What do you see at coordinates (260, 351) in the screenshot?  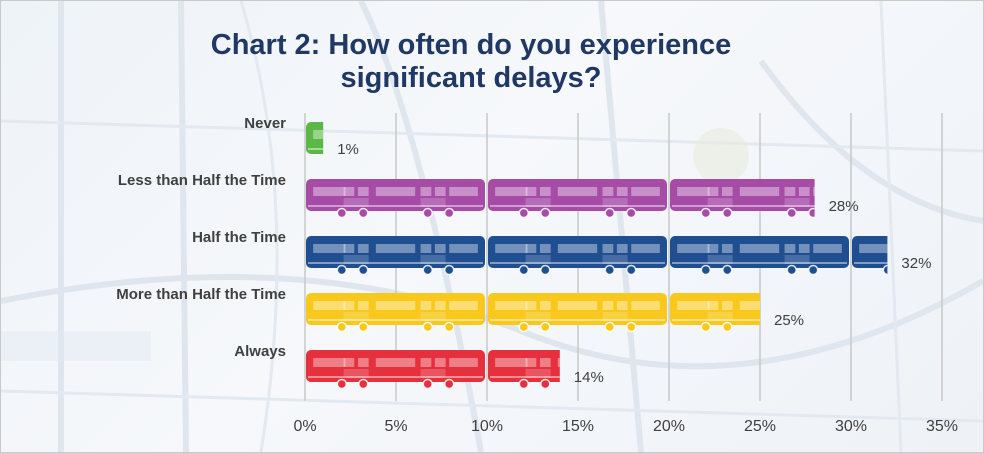 I see `category-label: Always` at bounding box center [260, 351].